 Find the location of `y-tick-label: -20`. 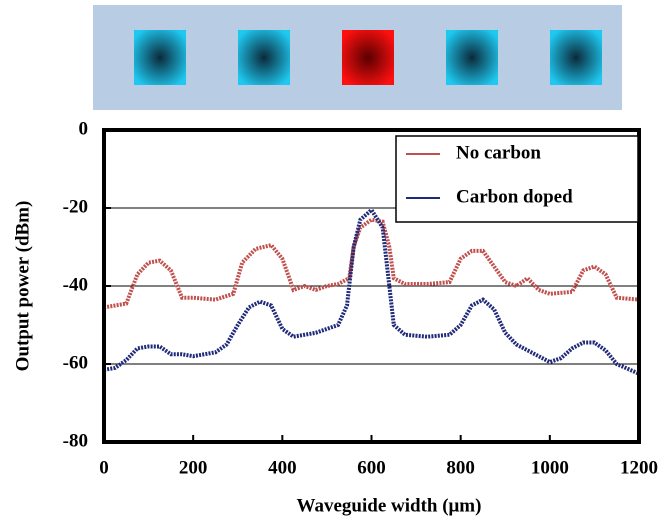

y-tick-label: -20 is located at coordinates (75, 206).